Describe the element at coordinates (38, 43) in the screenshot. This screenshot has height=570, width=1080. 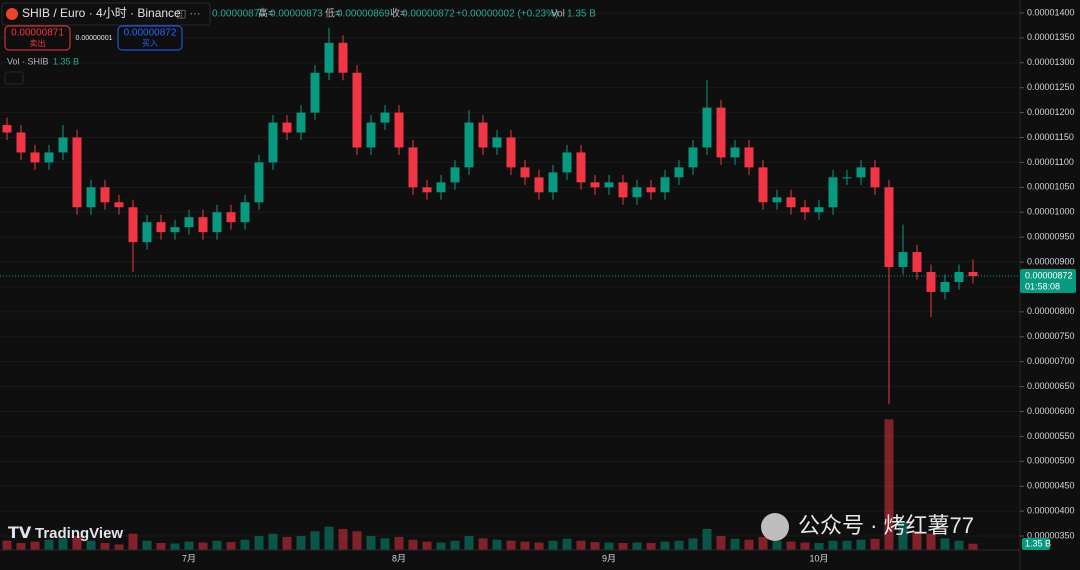
I see `sell-label: 卖出` at that location.